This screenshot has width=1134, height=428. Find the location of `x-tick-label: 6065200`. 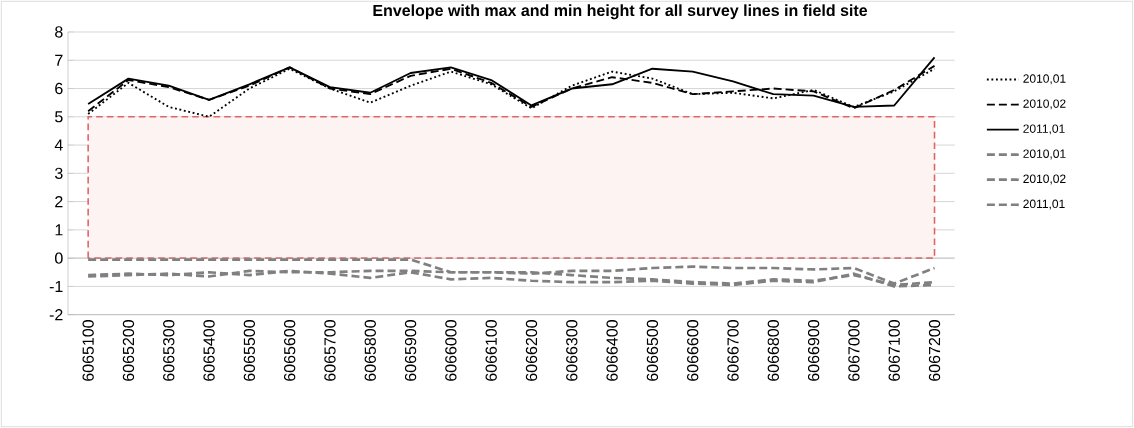

x-tick-label: 6065200 is located at coordinates (128, 350).